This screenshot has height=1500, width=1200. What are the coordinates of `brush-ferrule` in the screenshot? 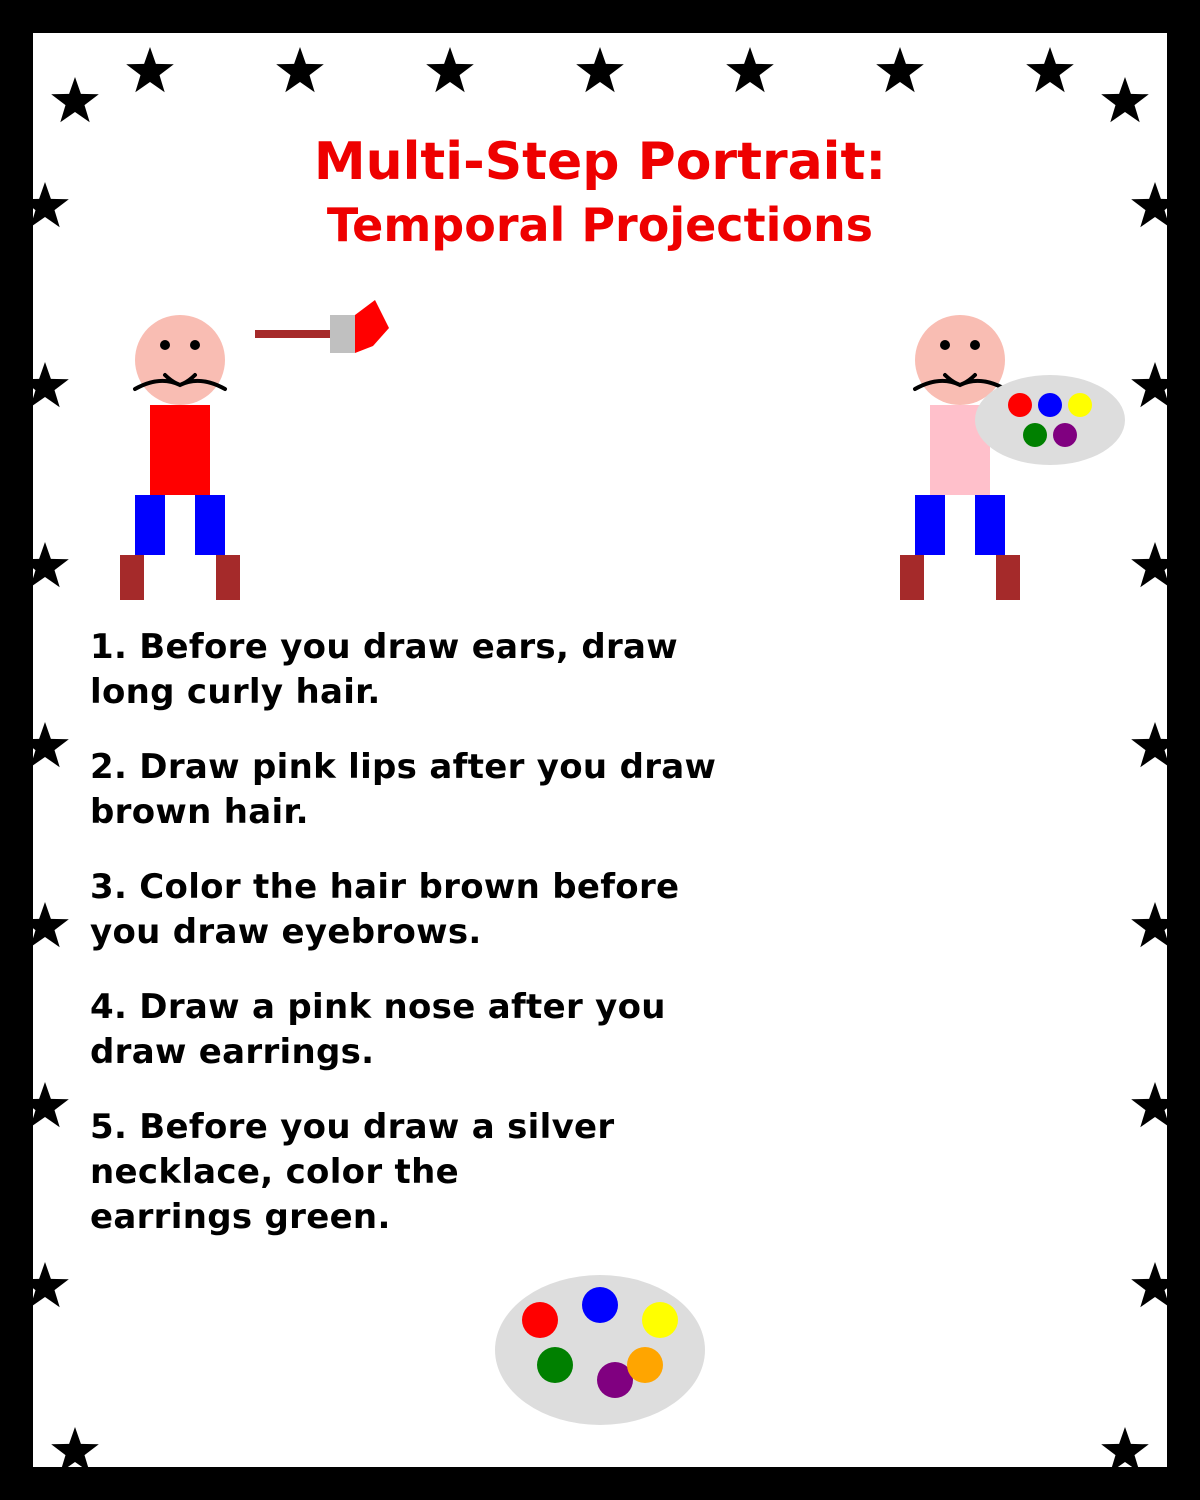 It's located at (342, 334).